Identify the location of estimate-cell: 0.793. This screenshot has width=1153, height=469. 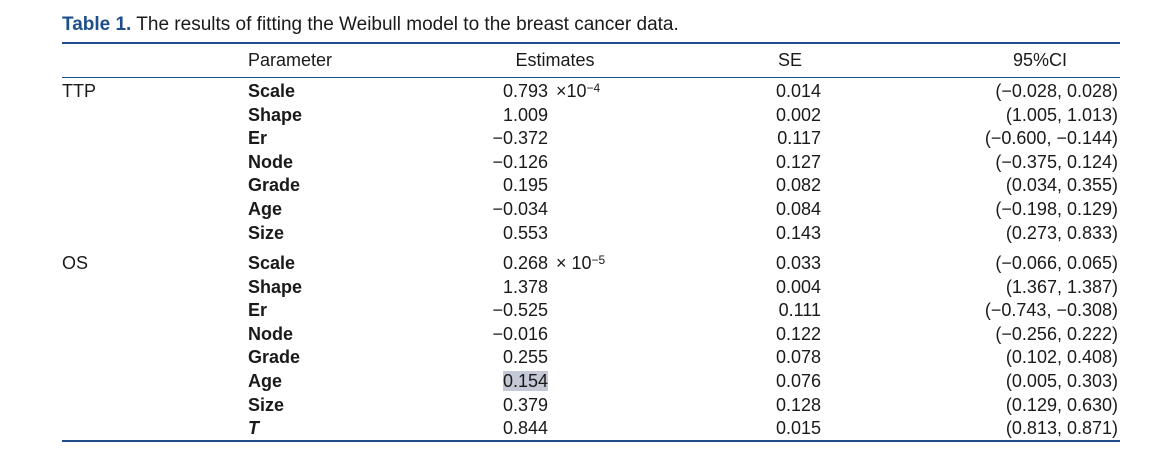
(513, 91).